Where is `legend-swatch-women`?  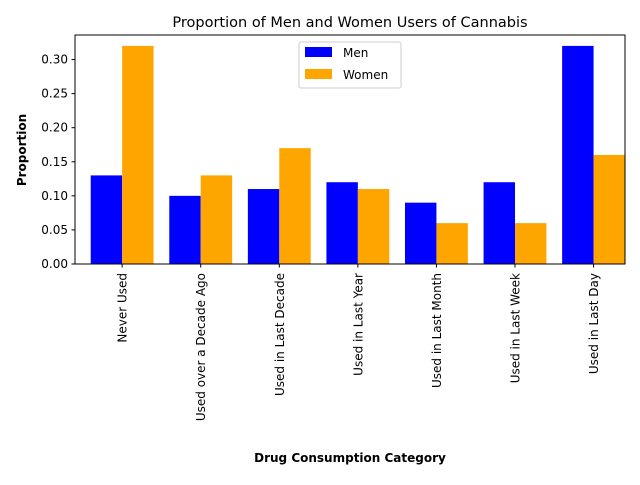 legend-swatch-women is located at coordinates (318, 74).